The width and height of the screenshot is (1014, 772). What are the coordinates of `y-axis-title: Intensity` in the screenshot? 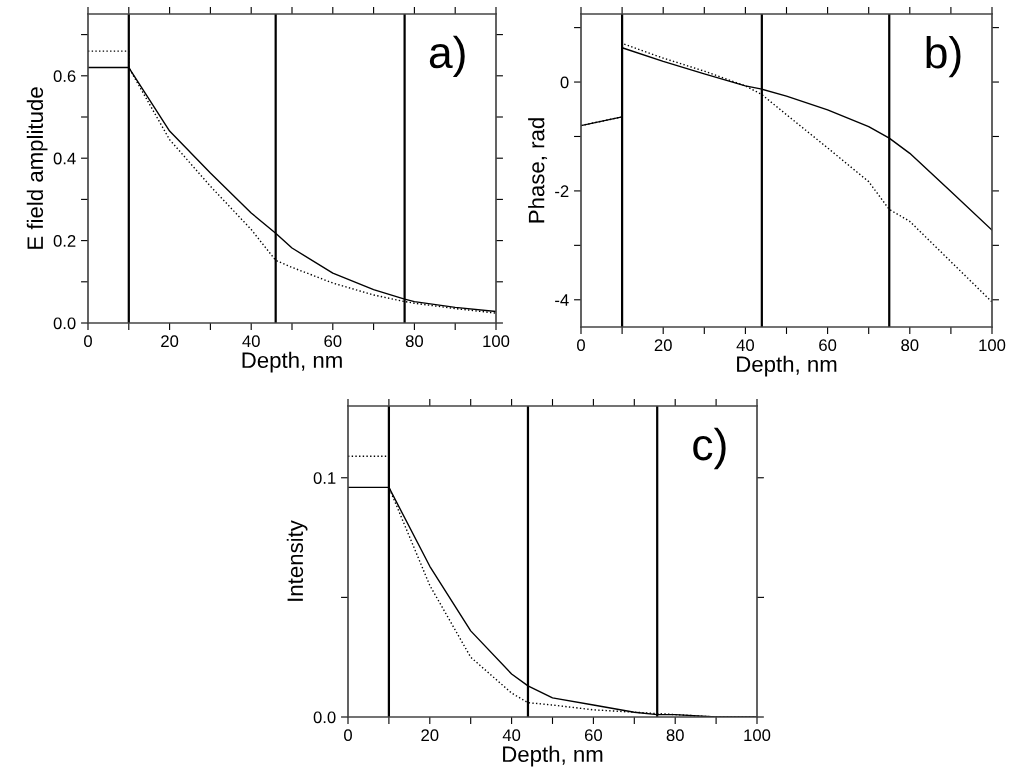 It's located at (297, 560).